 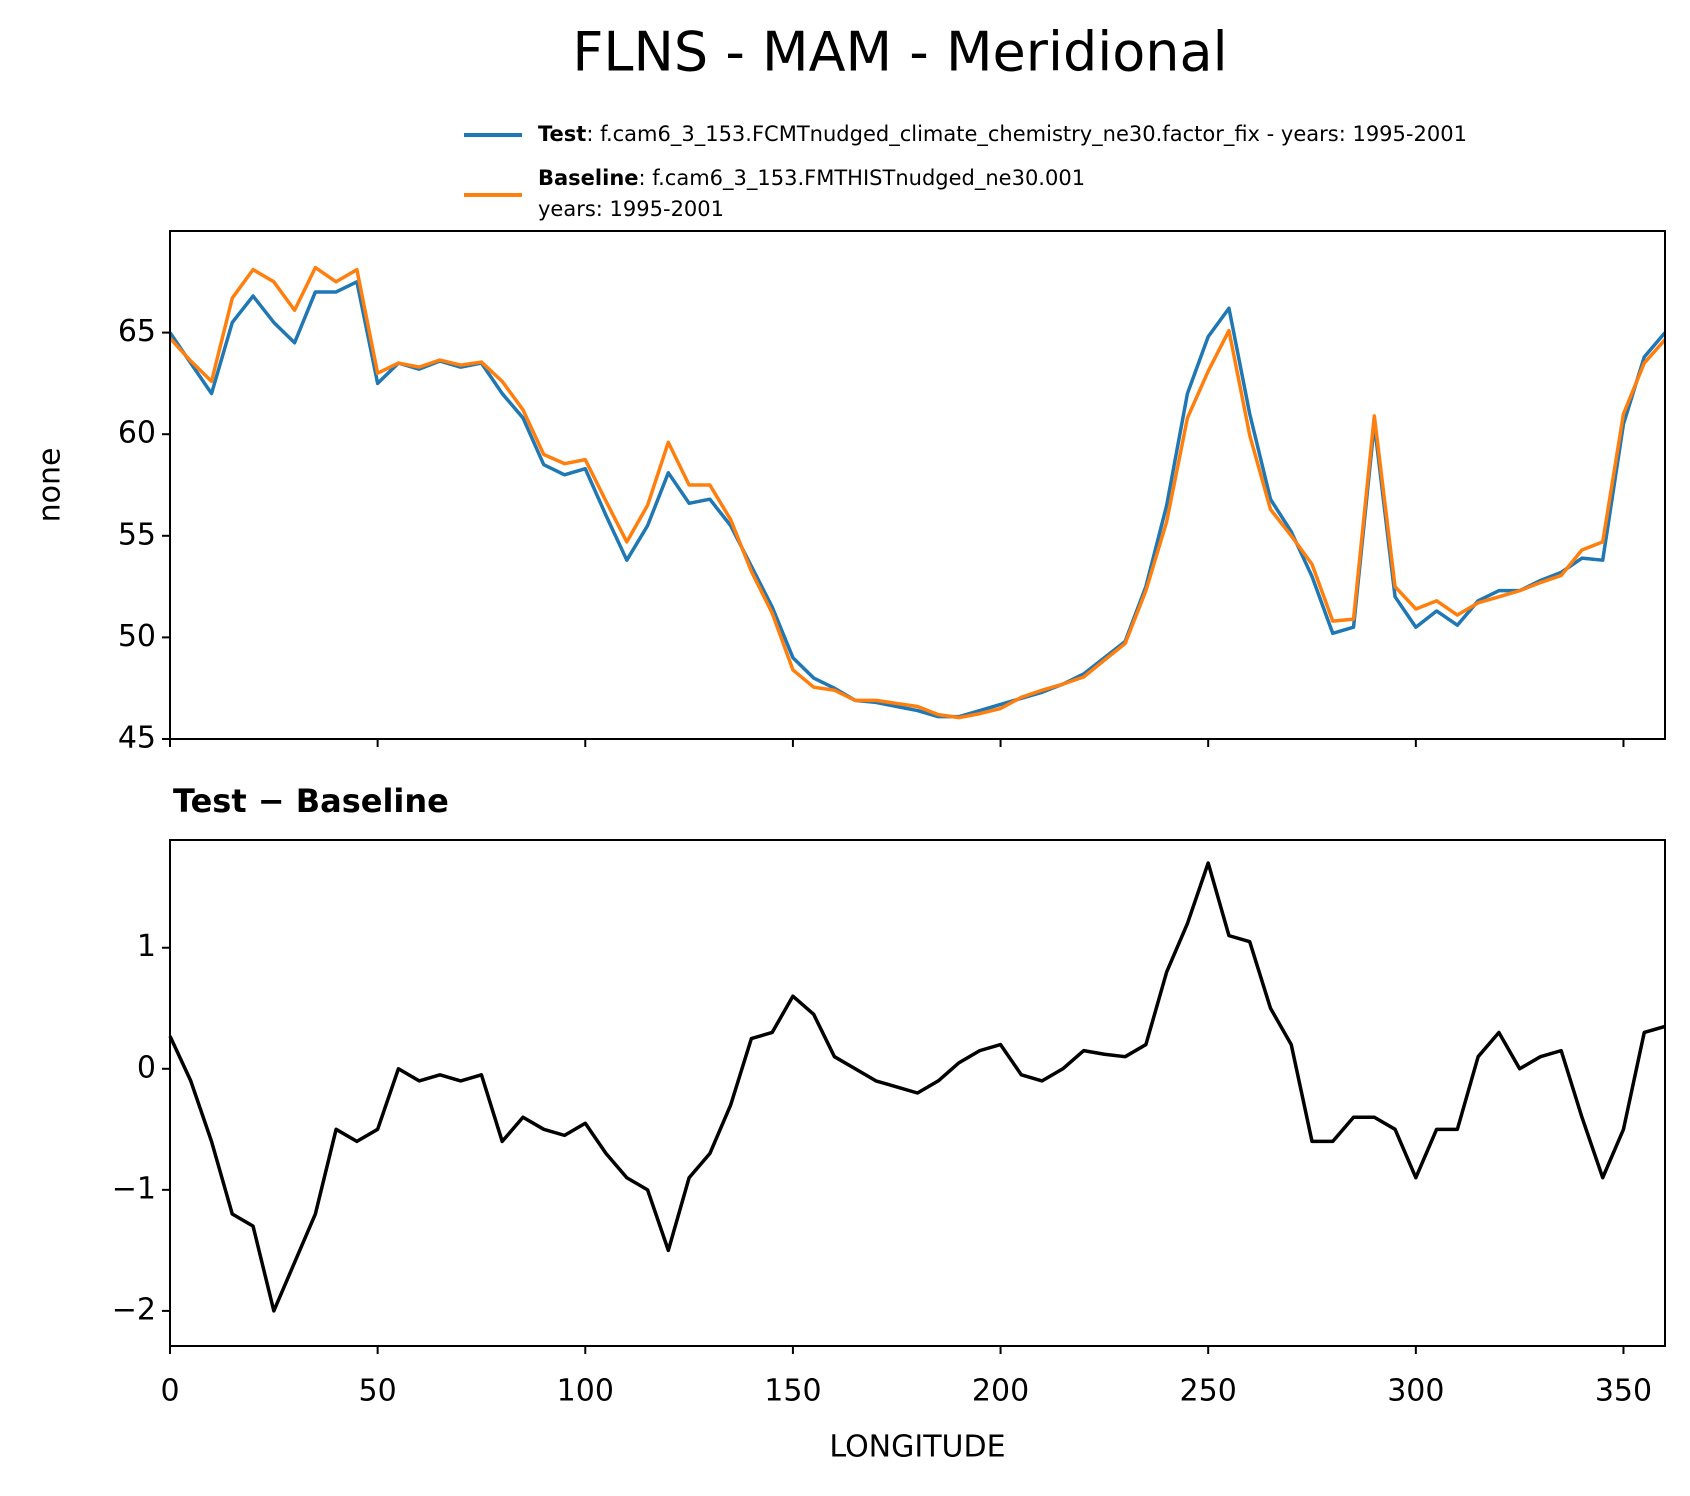 What do you see at coordinates (588, 178) in the screenshot?
I see `legend-name: Baseline` at bounding box center [588, 178].